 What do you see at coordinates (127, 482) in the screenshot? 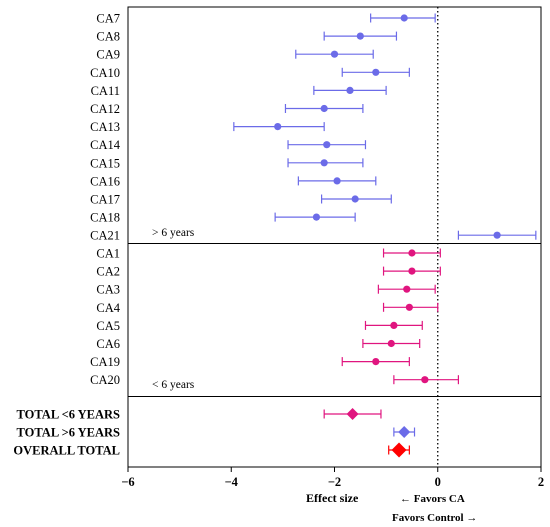
I see `x-tick-label-0: −6` at bounding box center [127, 482].